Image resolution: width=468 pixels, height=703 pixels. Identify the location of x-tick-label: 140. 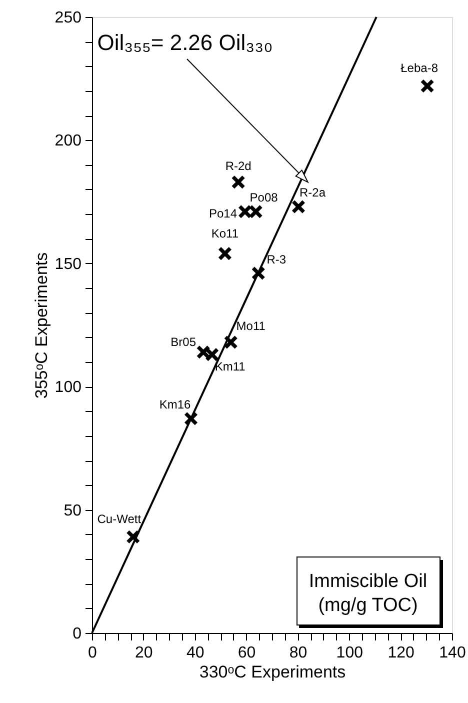
(452, 653).